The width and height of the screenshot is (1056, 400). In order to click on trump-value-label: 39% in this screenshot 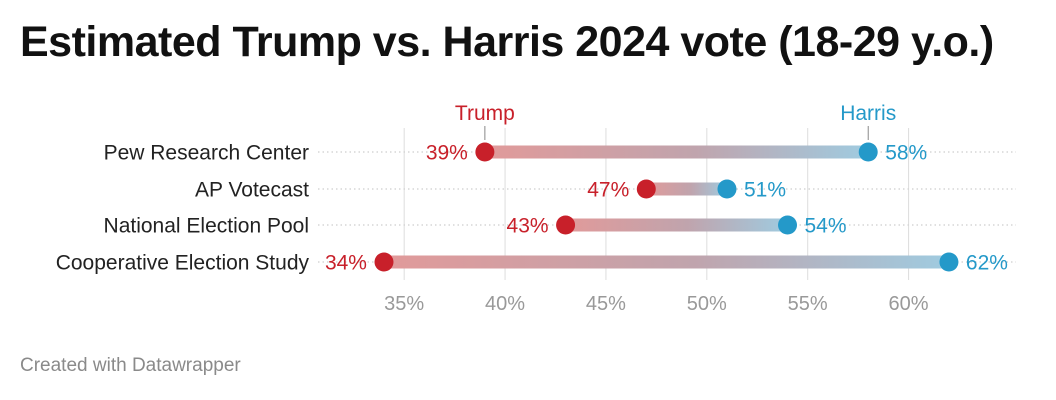, I will do `click(447, 153)`.